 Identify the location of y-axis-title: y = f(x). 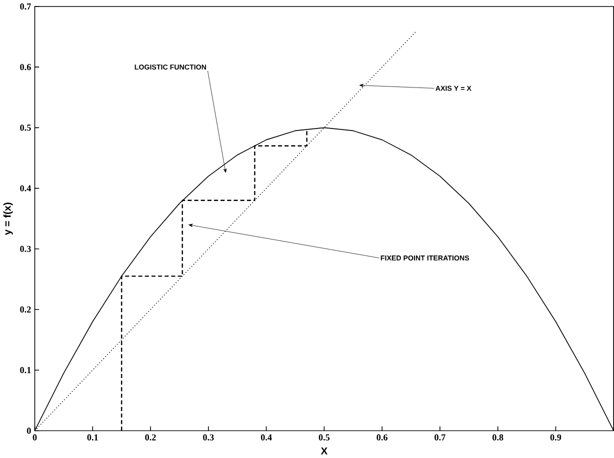
(8, 219).